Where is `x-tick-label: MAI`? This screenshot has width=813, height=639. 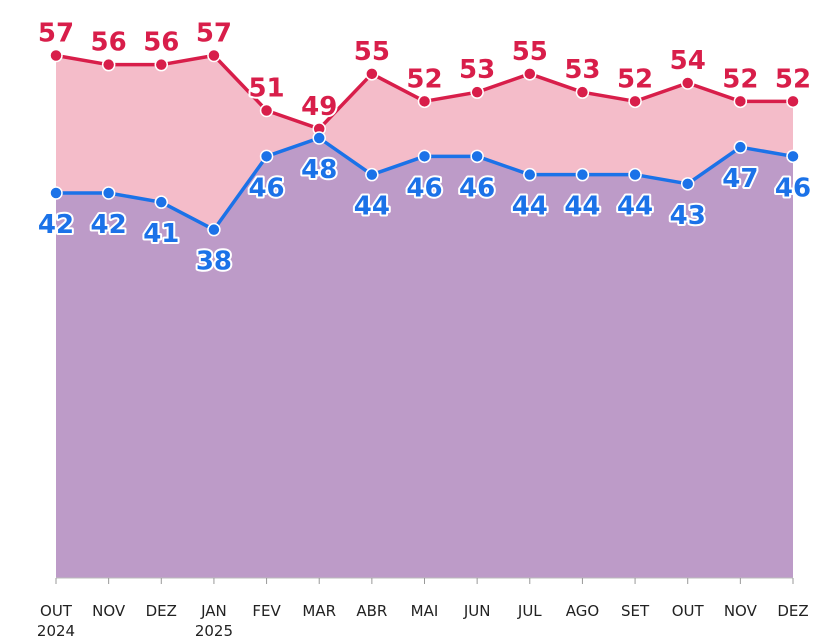
x-tick-label: MAI is located at coordinates (425, 611).